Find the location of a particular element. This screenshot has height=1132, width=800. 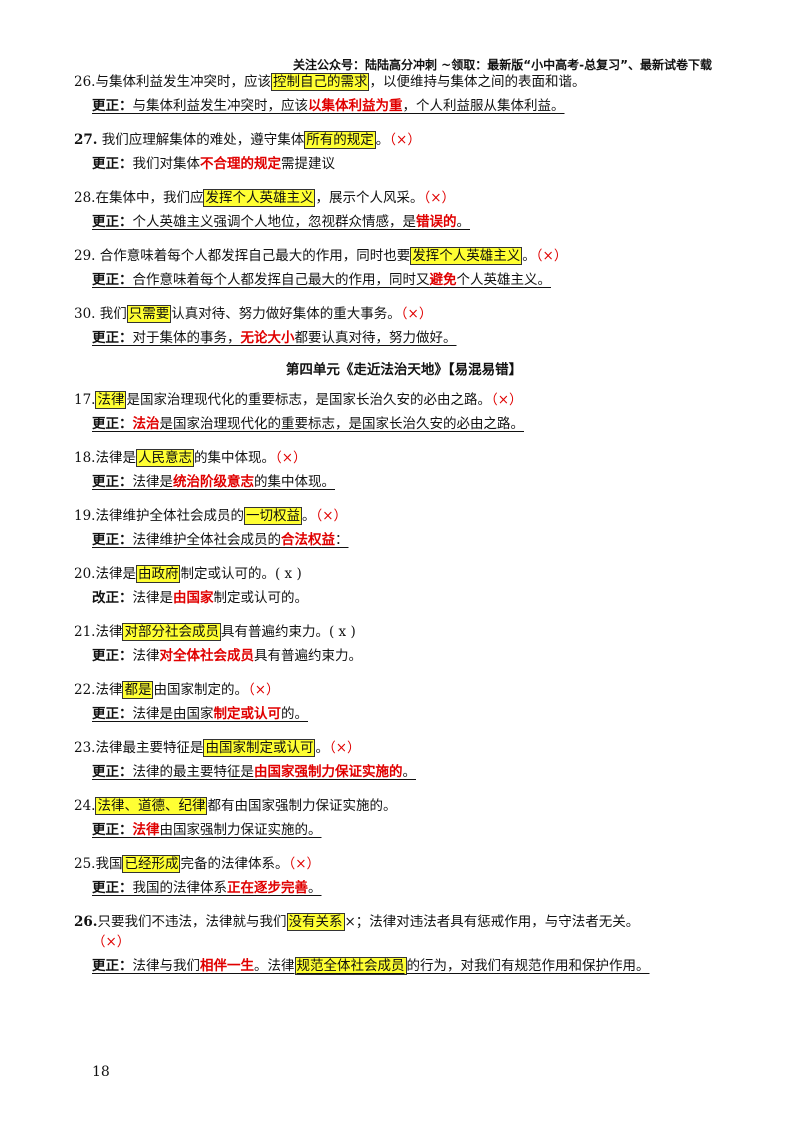

question-26a: 26.与集体利益发生冲突时，应该 控制自己的需求 ，以便维持与集体之间的表面和谐。 is located at coordinates (404, 82).